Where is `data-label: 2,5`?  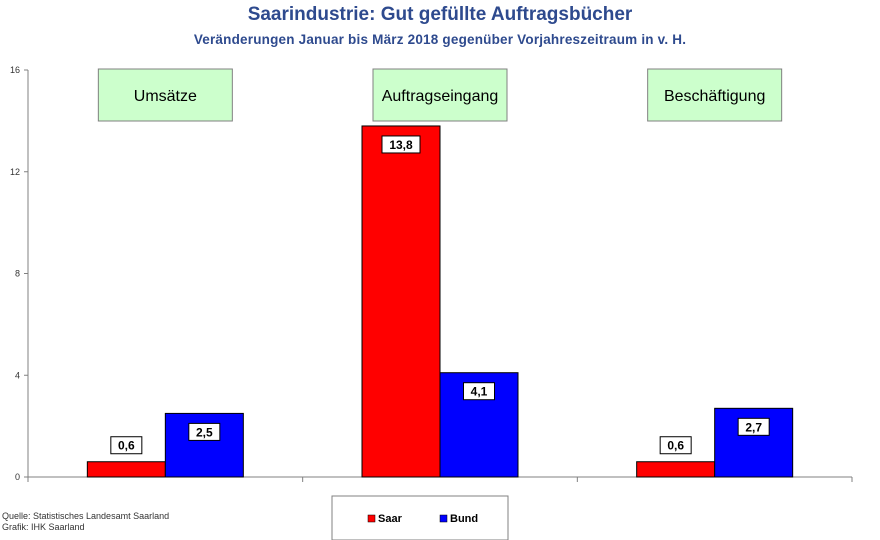 data-label: 2,5 is located at coordinates (204, 432).